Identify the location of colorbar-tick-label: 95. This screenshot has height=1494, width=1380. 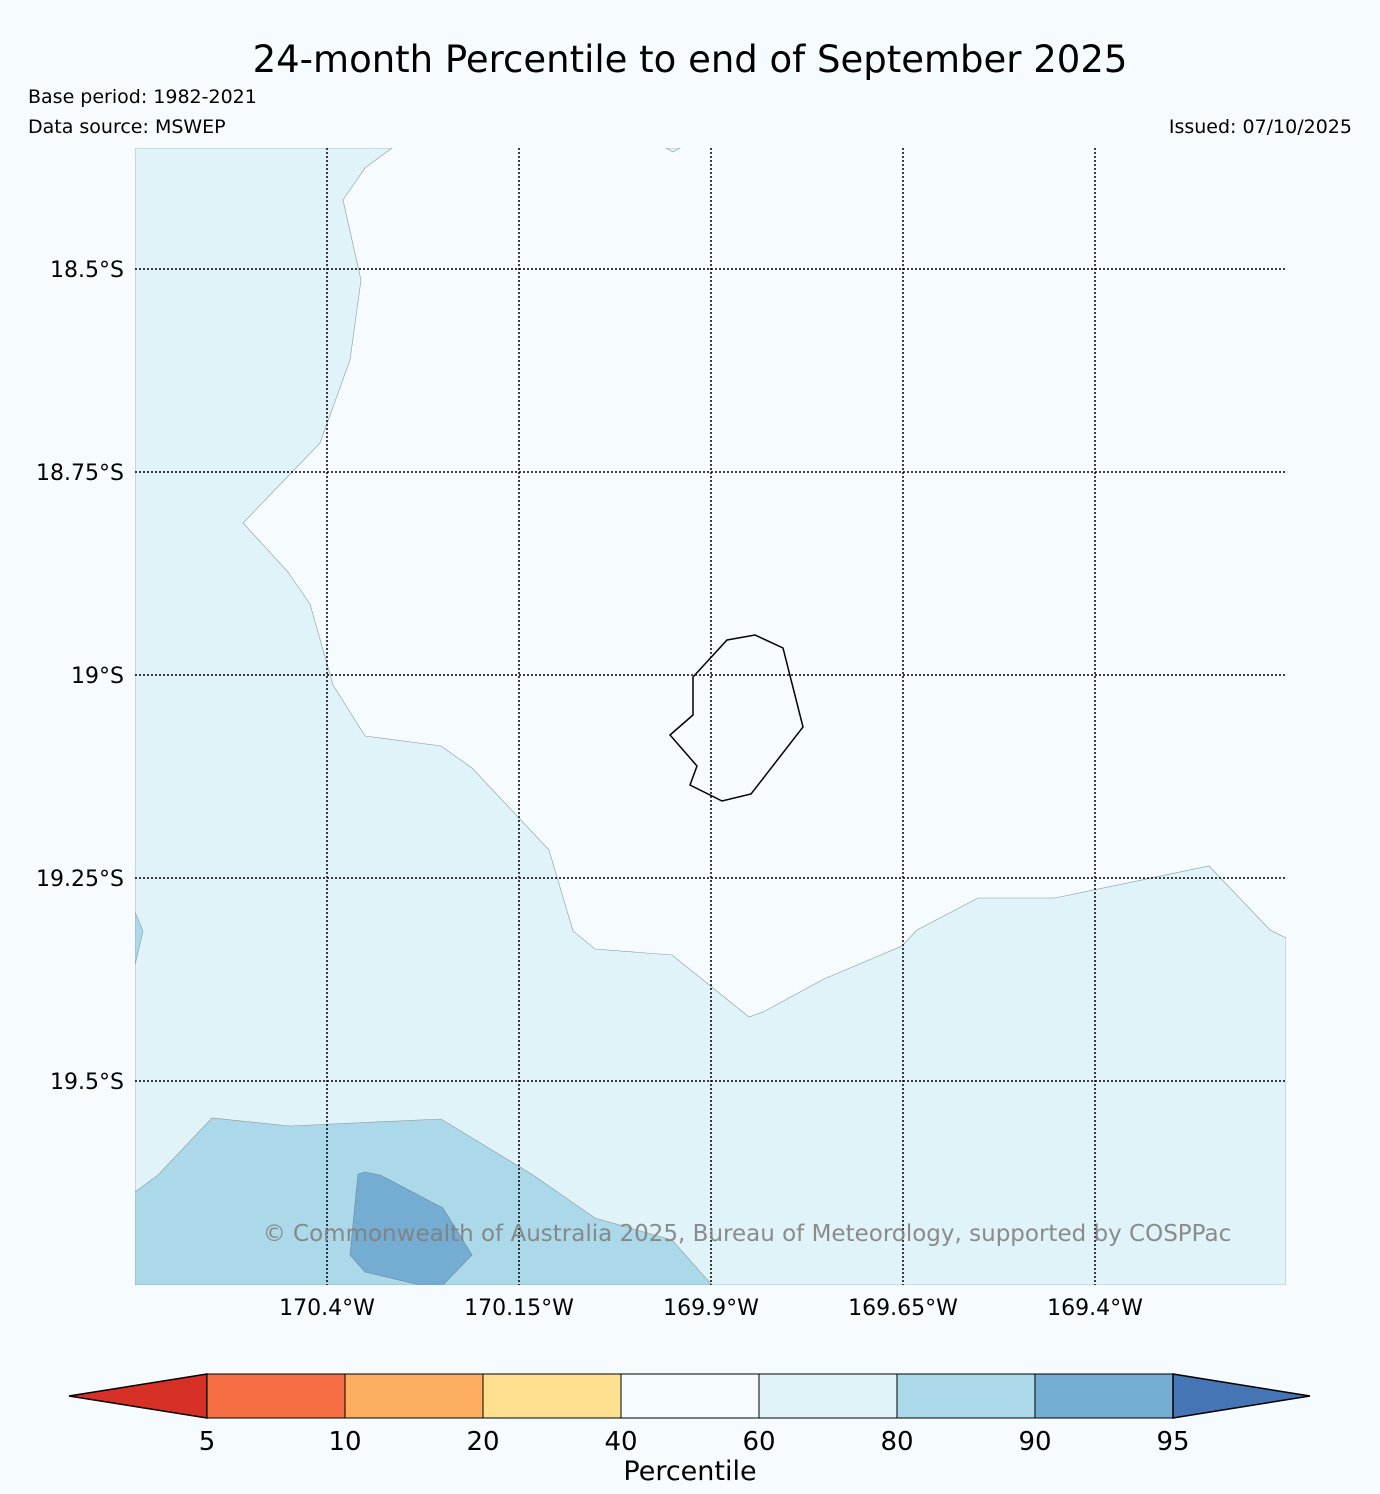
(1172, 1442).